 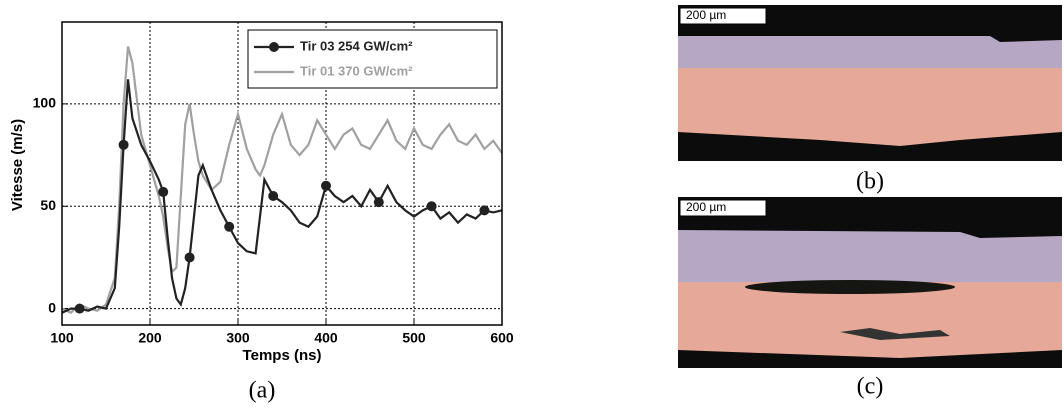 What do you see at coordinates (52, 307) in the screenshot?
I see `y-tick-label: 0` at bounding box center [52, 307].